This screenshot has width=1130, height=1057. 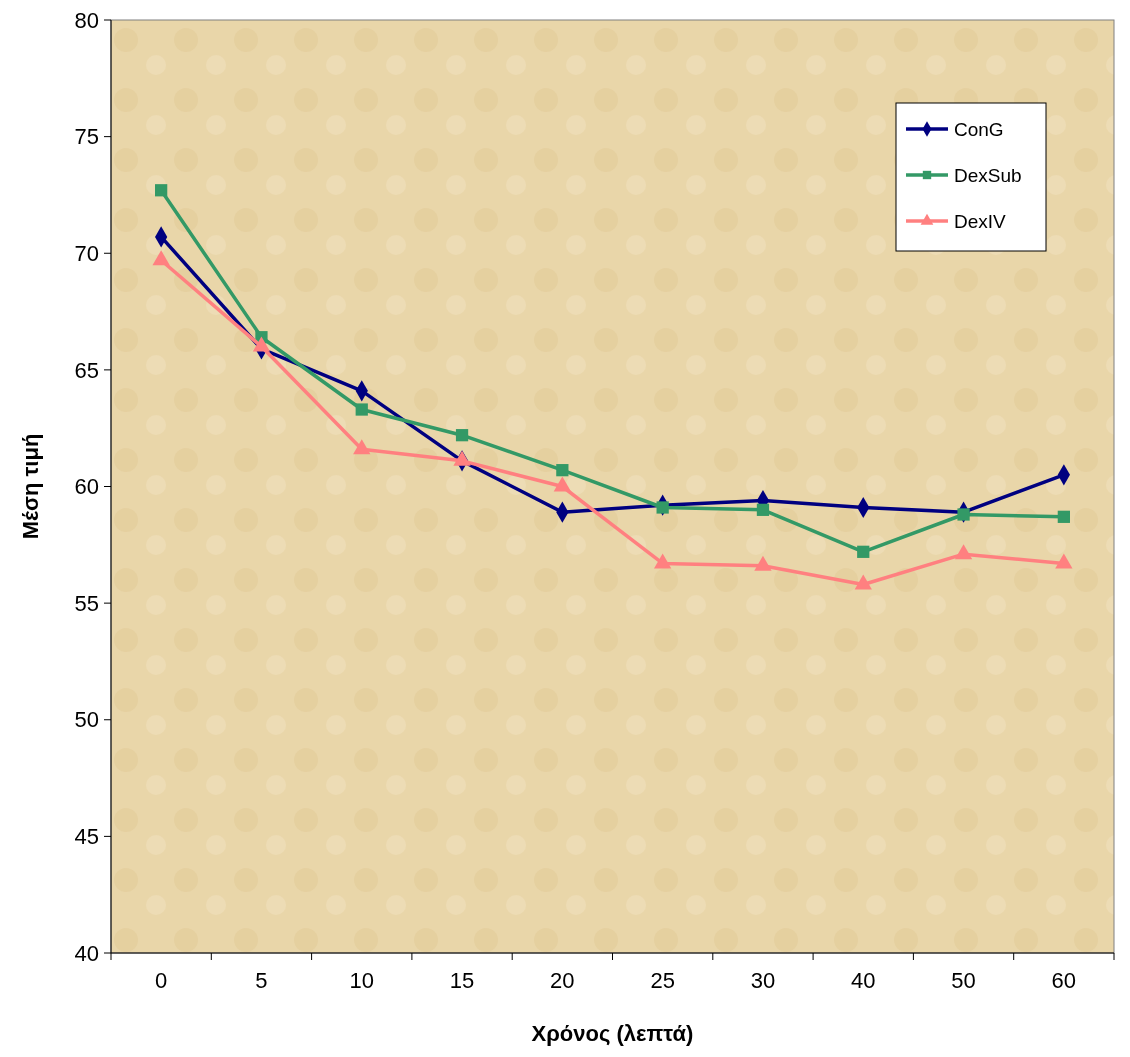 I want to click on x-tick-label: 20, so click(x=562, y=980).